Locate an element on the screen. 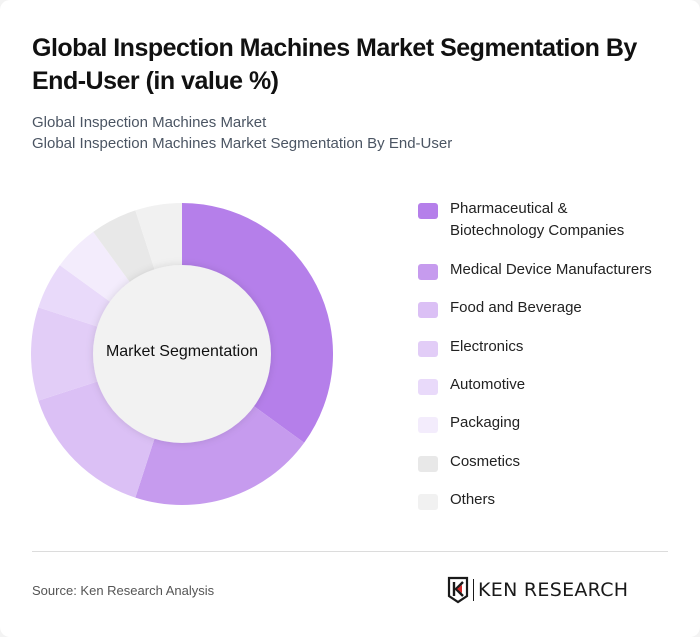 Image resolution: width=700 pixels, height=637 pixels. legend-label: Automotive is located at coordinates (488, 384).